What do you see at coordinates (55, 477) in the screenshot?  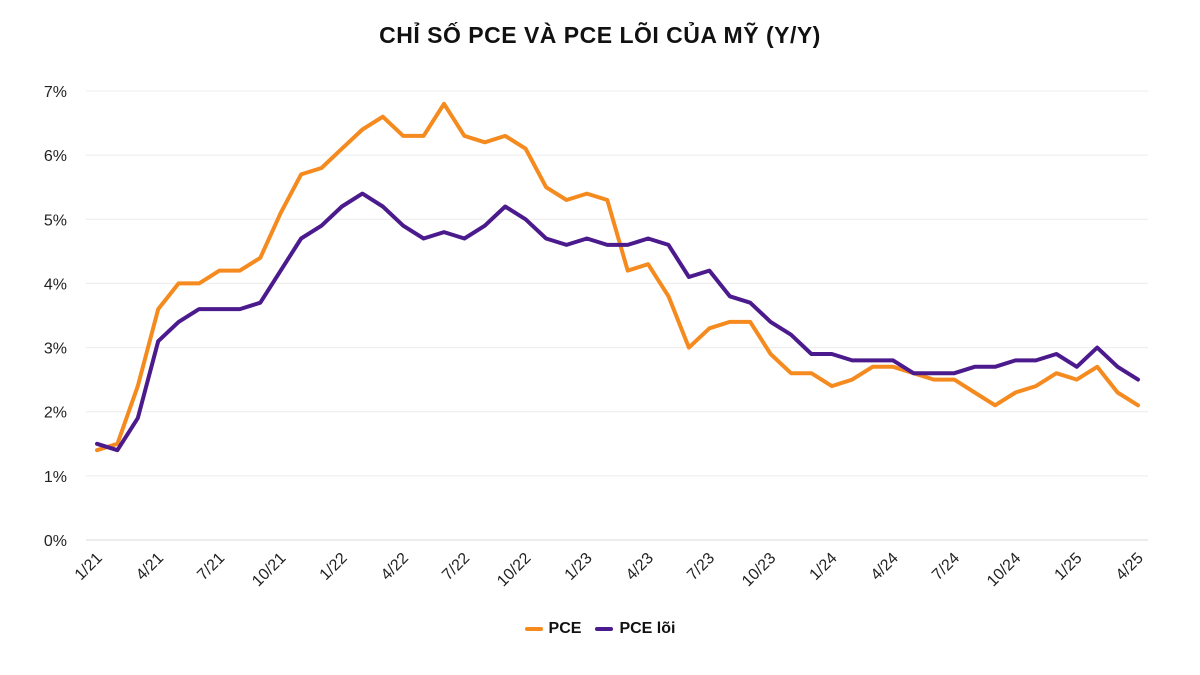 I see `y-tick-label: 1%` at bounding box center [55, 477].